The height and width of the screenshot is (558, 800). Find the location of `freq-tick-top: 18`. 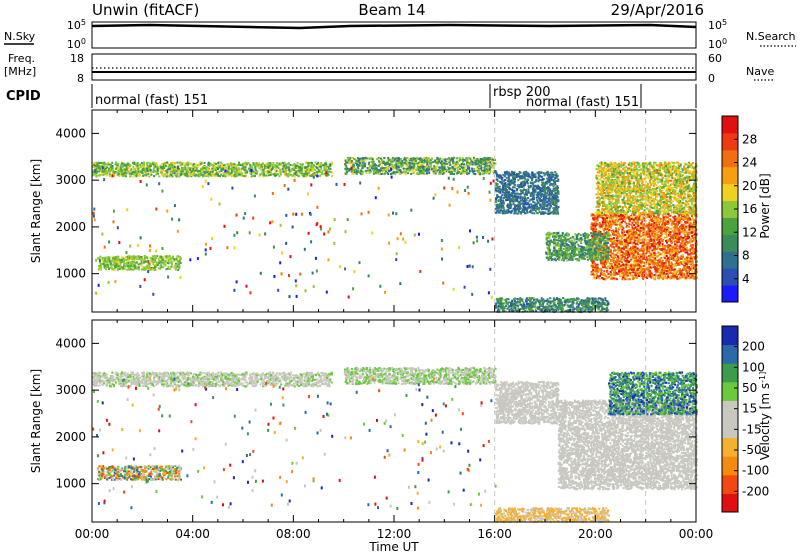

freq-tick-top: 18 is located at coordinates (77, 58).